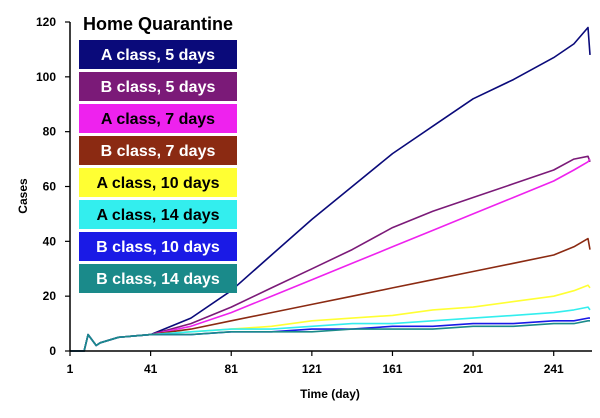  Describe the element at coordinates (151, 369) in the screenshot. I see `x-tick-label-2: 41` at that location.